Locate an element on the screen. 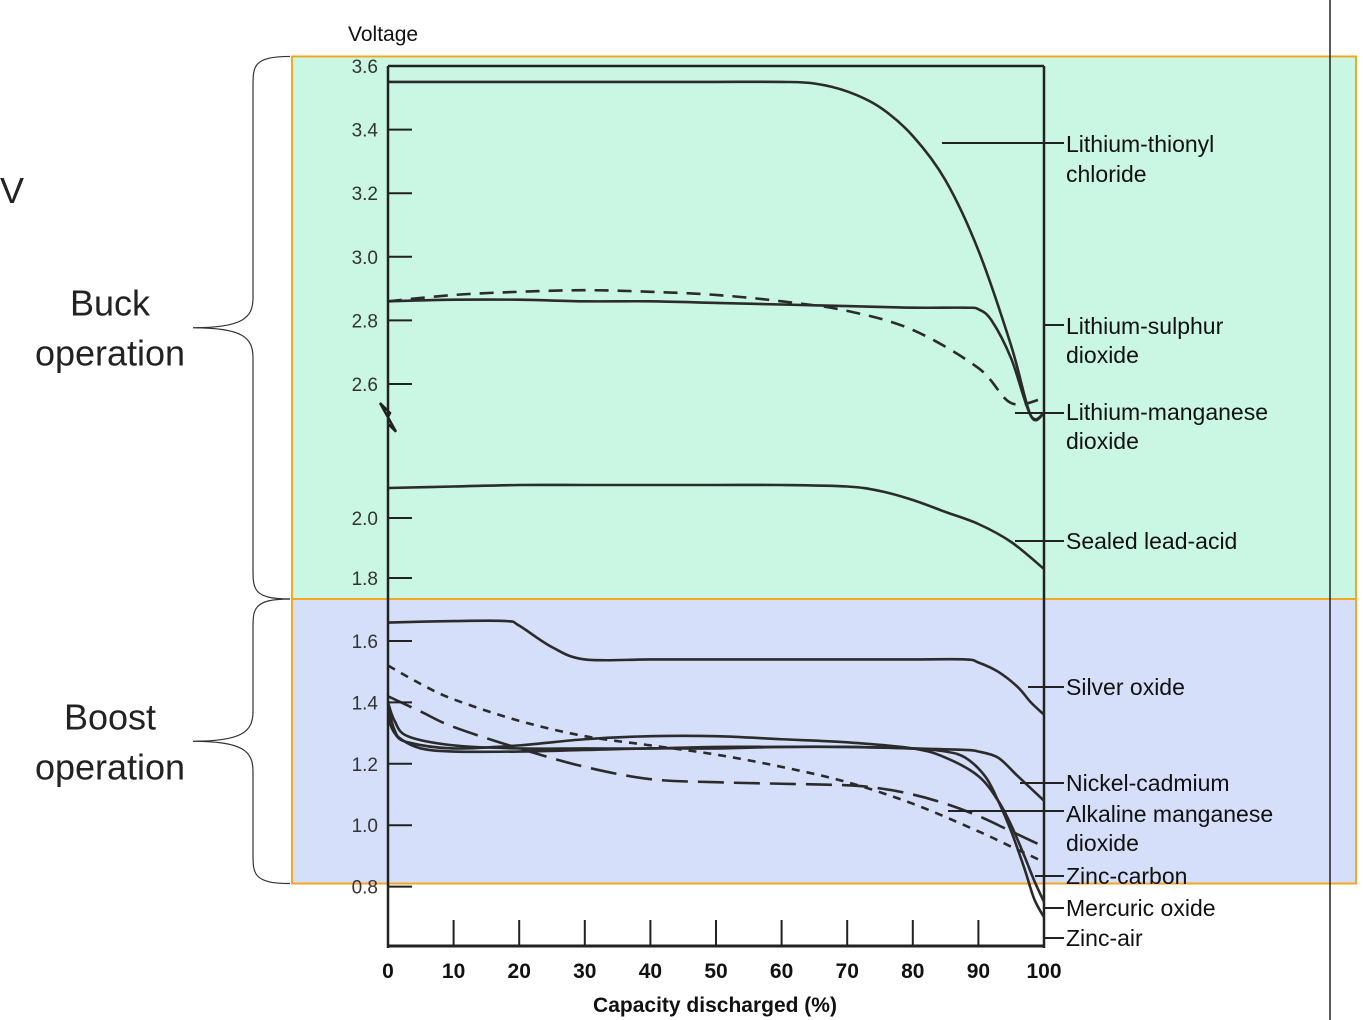 Image resolution: width=1363 pixels, height=1020 pixels. series-label-zinc-air: Zinc-air is located at coordinates (1104, 938).